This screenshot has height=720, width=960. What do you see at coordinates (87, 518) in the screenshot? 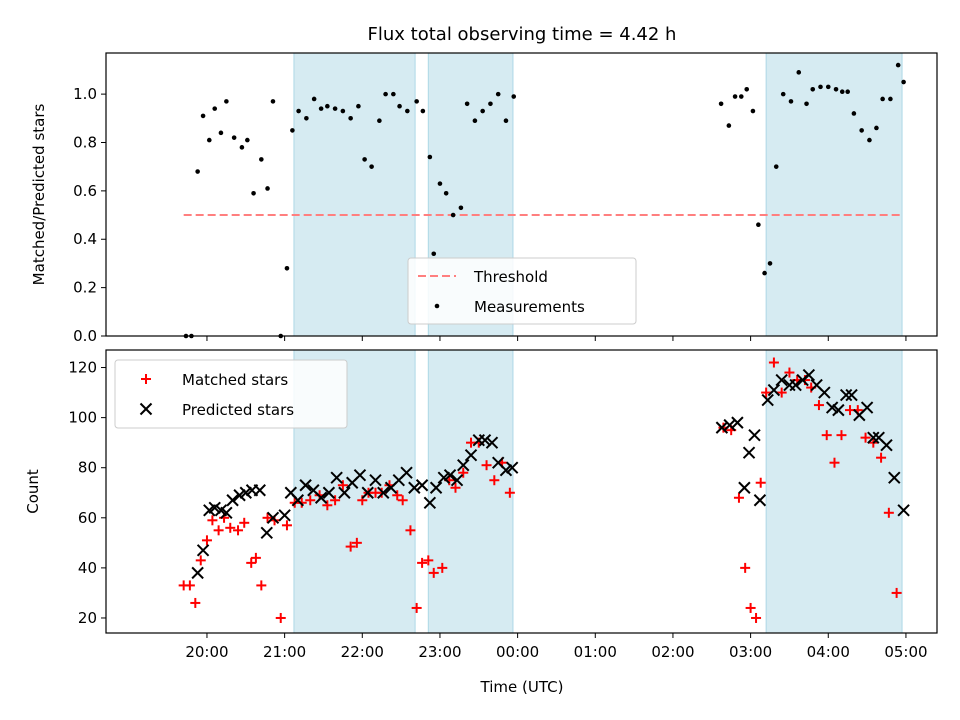
I see `y-tick-label: 60` at bounding box center [87, 518].